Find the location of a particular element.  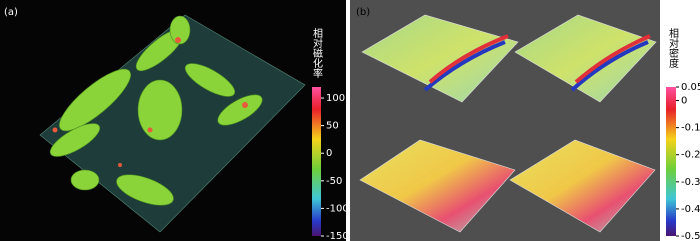

colorbar-a is located at coordinates (316, 161).